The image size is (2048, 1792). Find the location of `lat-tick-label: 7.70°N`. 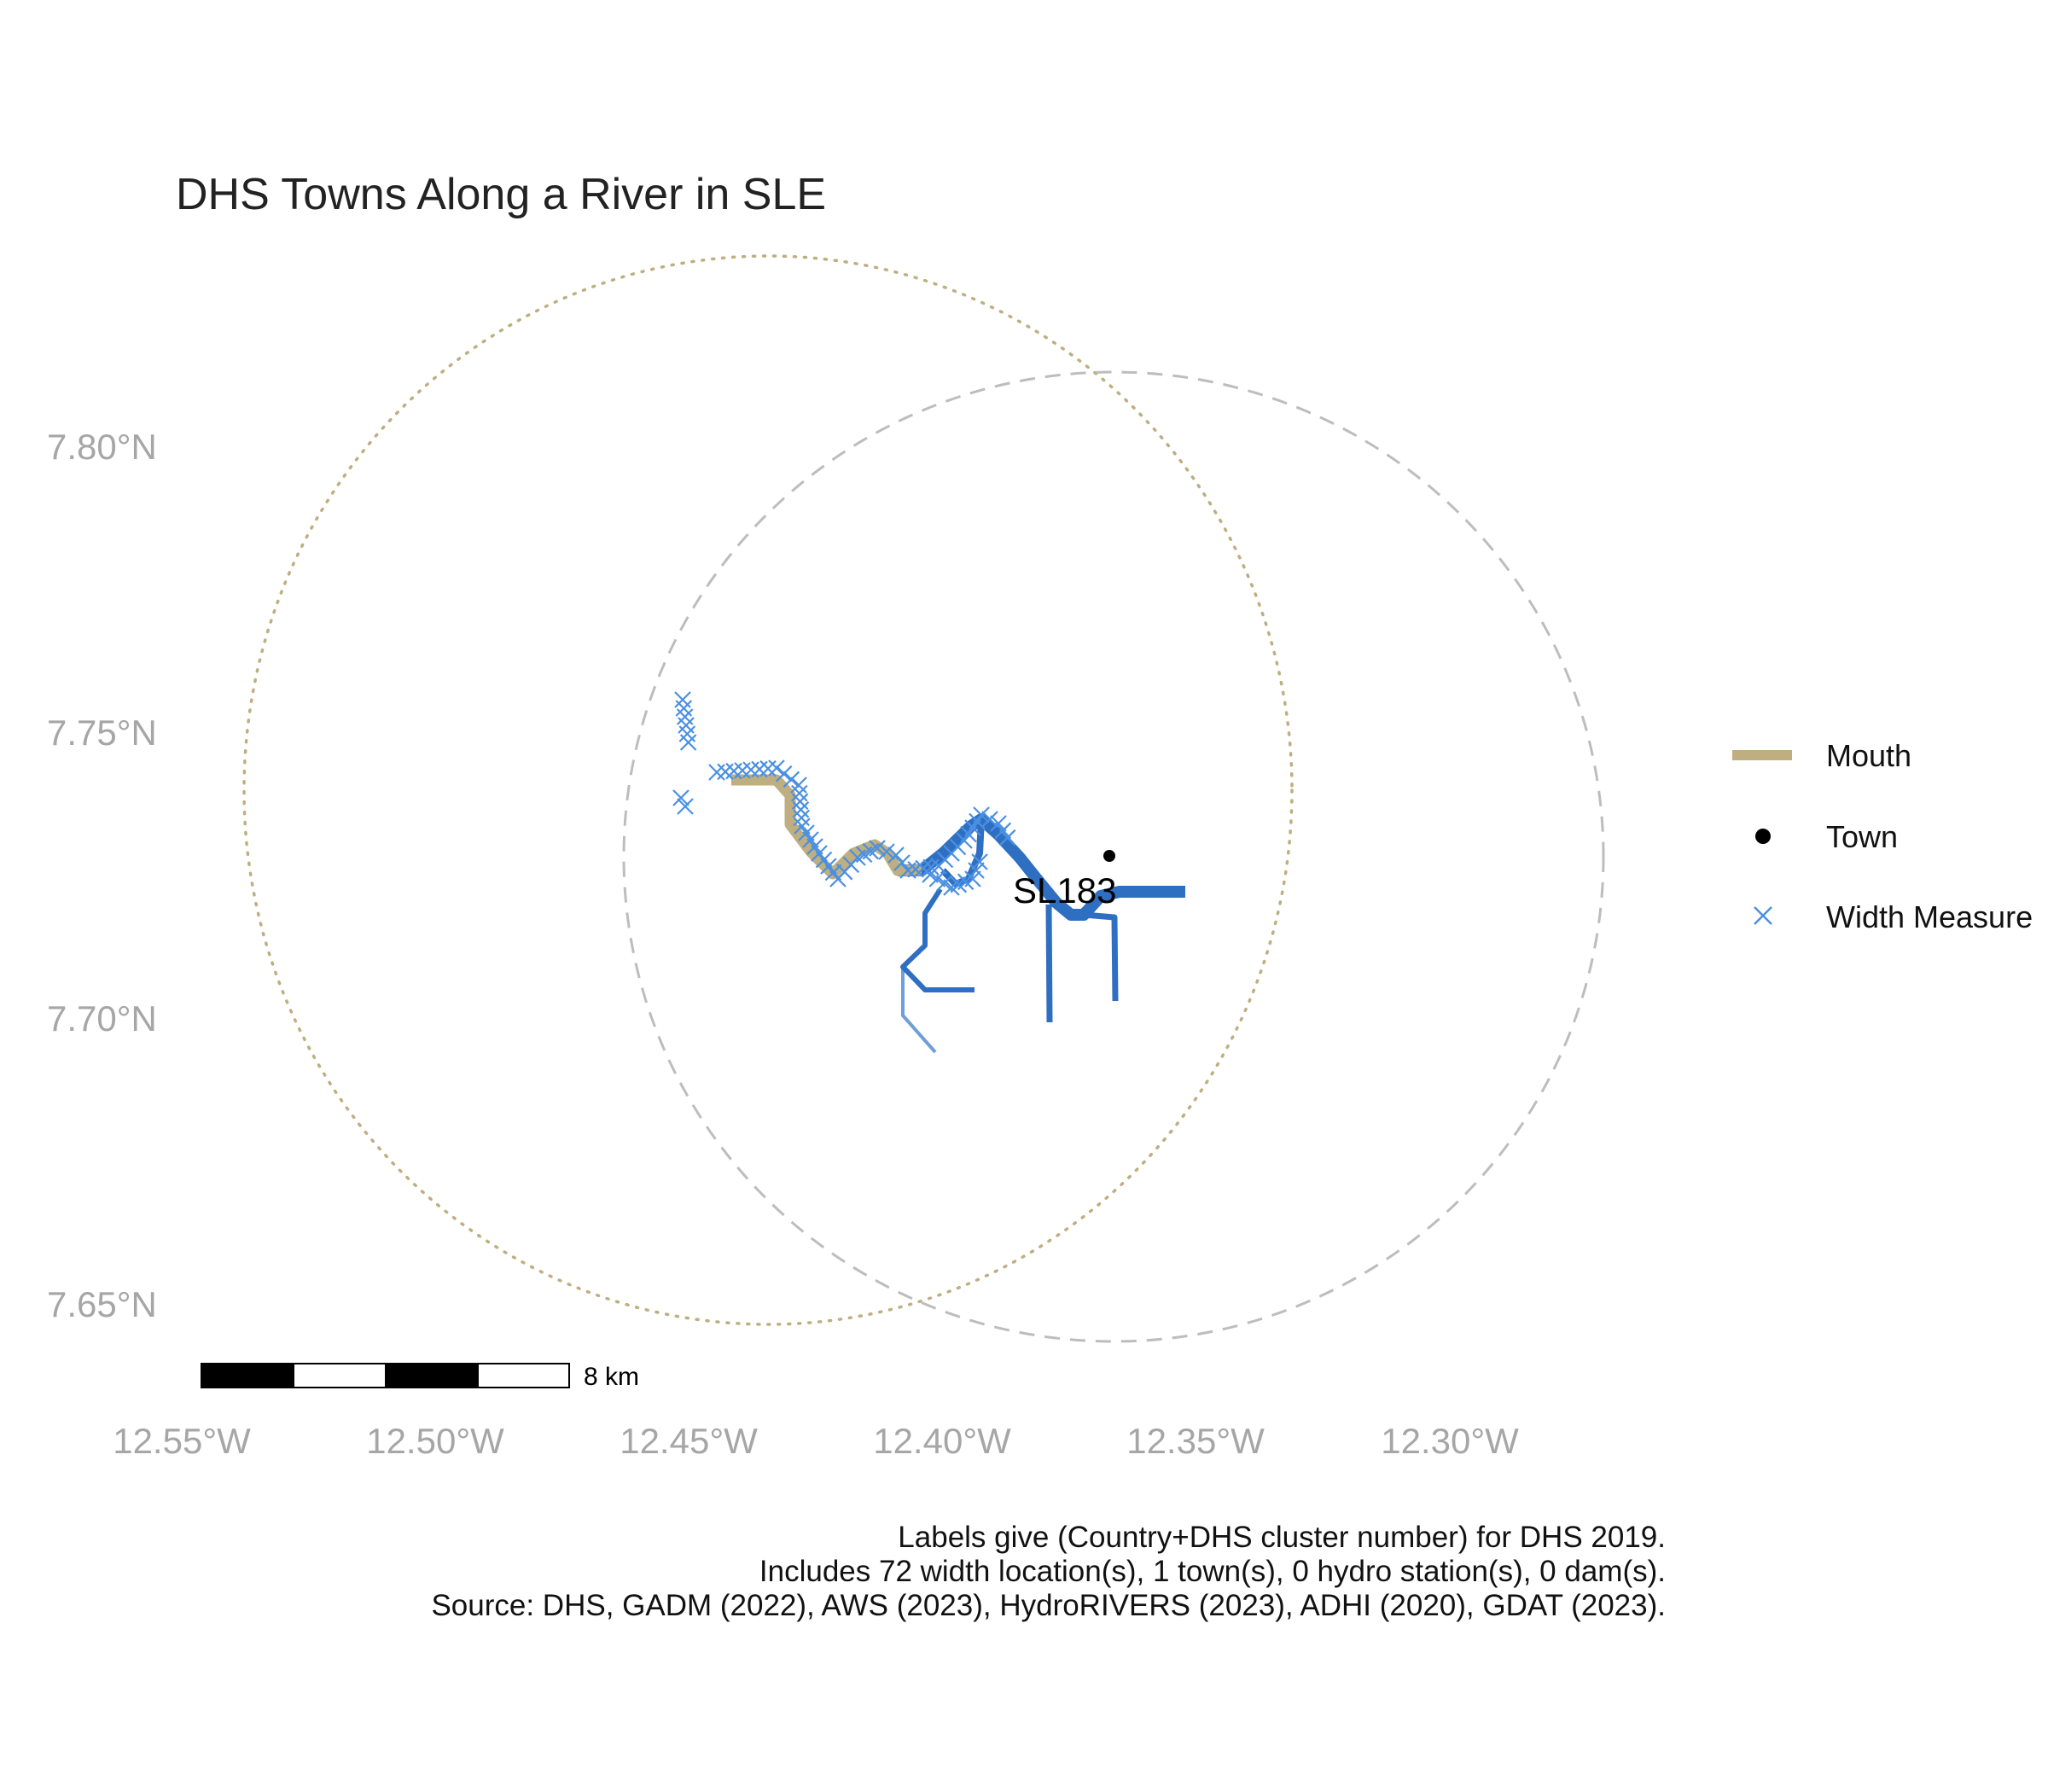

lat-tick-label: 7.70°N is located at coordinates (102, 1019).